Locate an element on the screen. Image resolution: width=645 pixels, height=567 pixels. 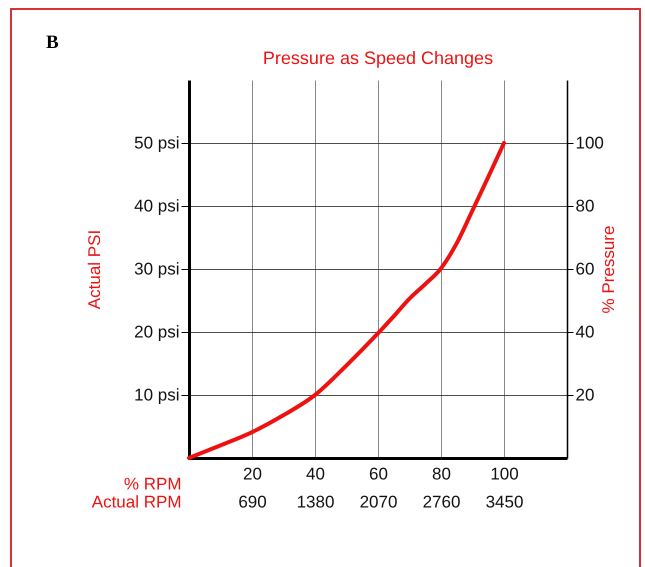
y-tick-label: 20 psi is located at coordinates (157, 332).